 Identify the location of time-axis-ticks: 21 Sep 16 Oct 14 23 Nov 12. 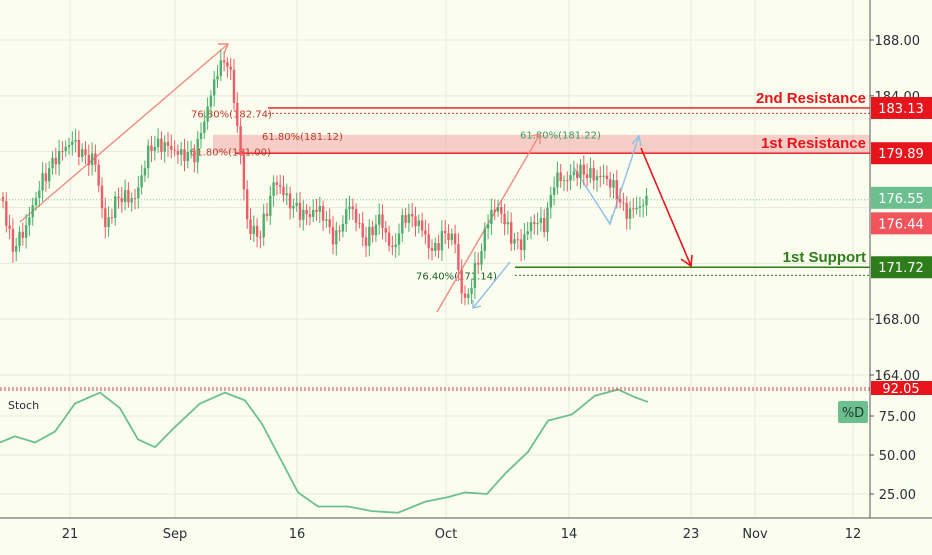
(462, 534).